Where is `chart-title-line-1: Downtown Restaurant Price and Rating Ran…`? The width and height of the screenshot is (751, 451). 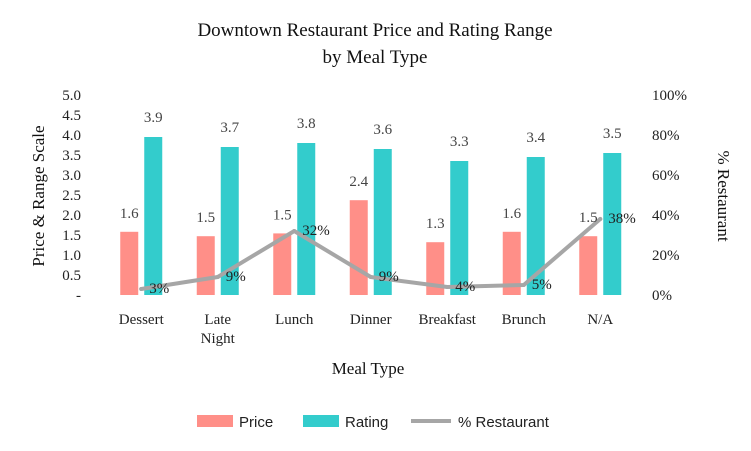 chart-title-line-1: Downtown Restaurant Price and Rating Ran… is located at coordinates (374, 30).